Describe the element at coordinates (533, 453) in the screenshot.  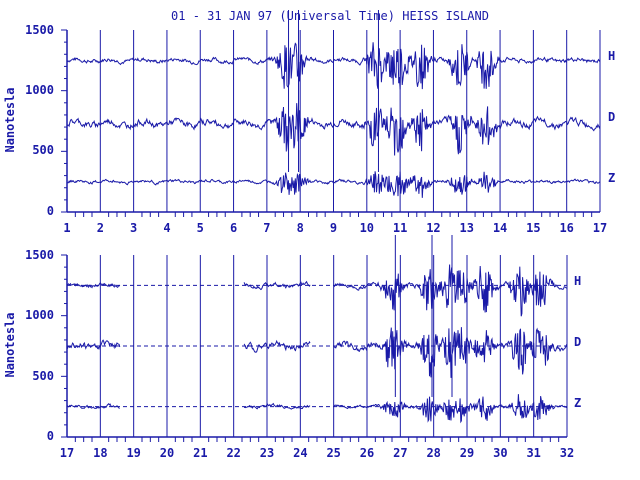
I see `x-tick-label: 31` at that location.